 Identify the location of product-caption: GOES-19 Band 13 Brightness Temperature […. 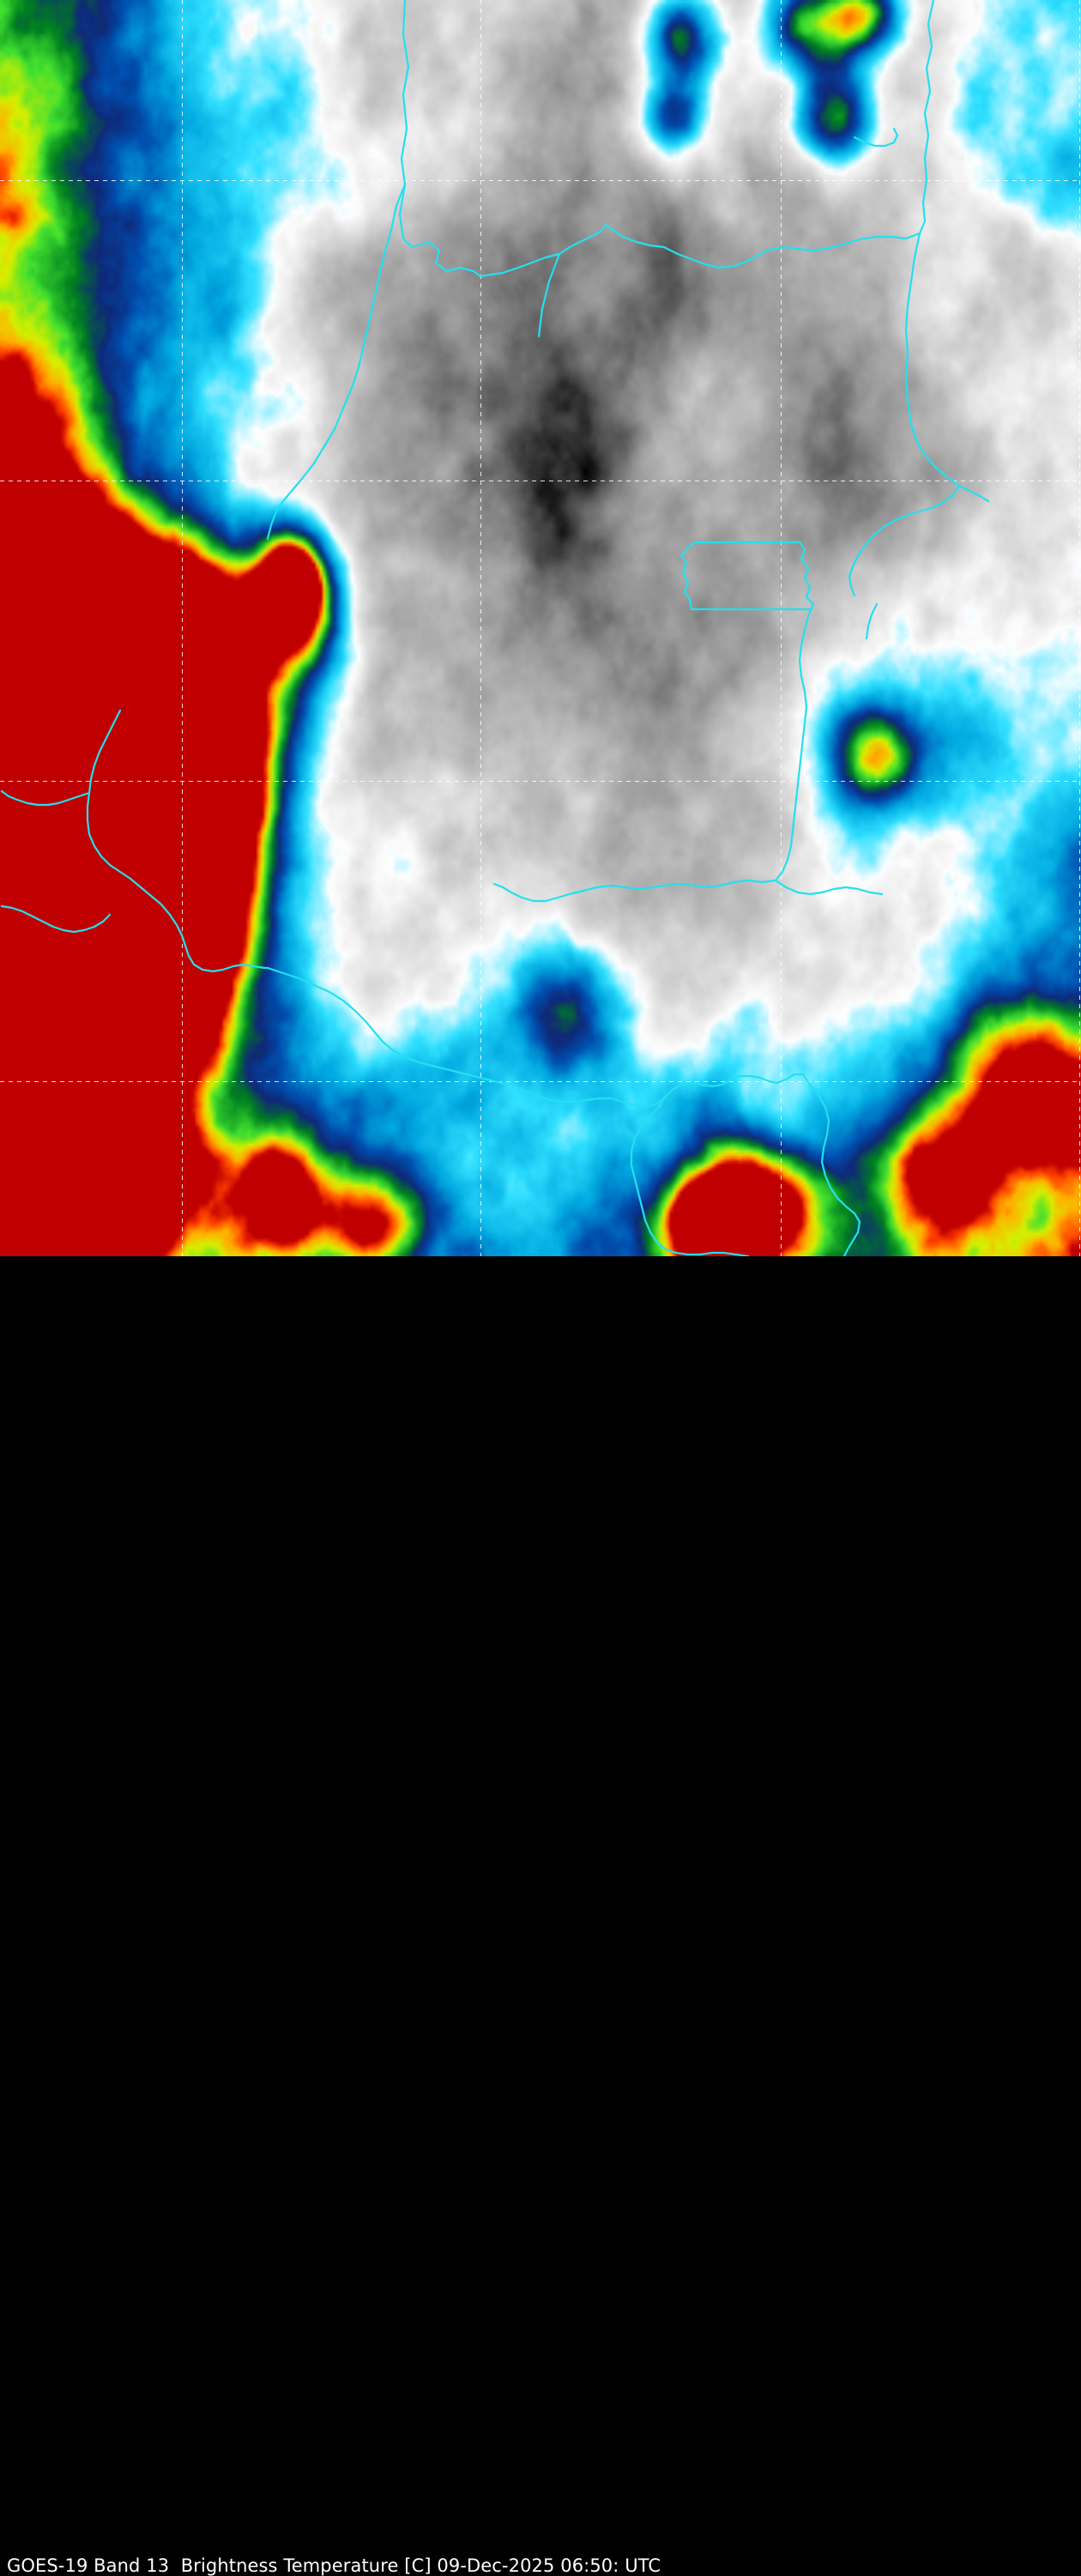
(334, 2565).